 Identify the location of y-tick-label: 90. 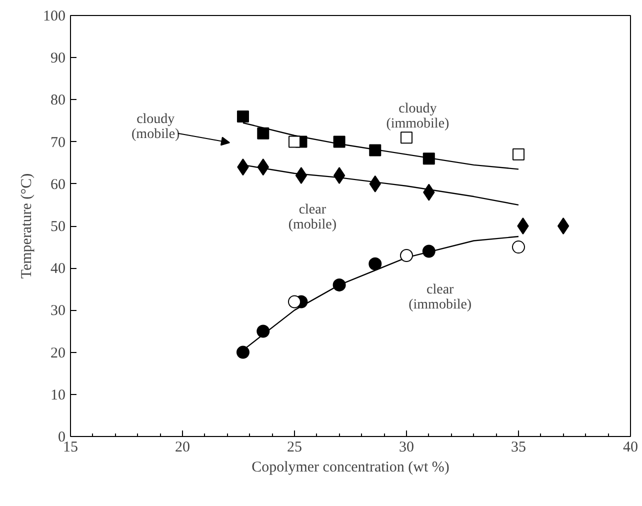
(58, 58).